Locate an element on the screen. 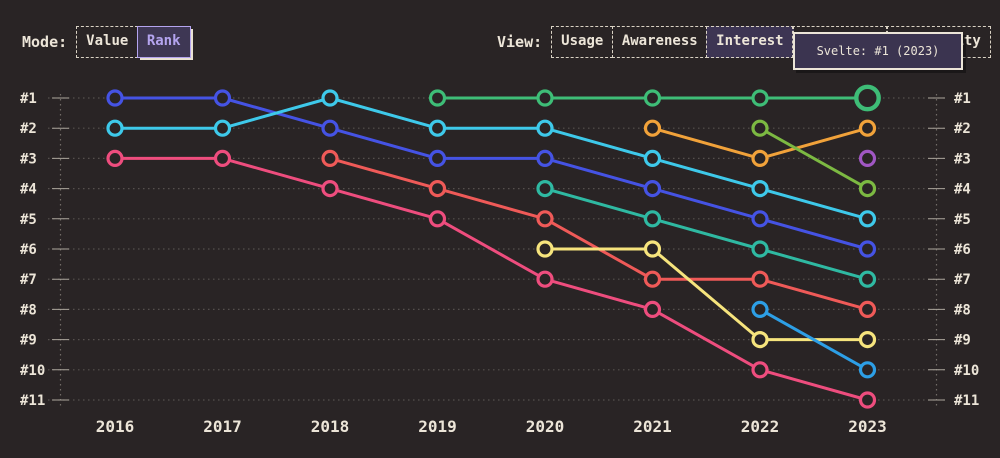 This screenshot has height=458, width=1000. data-point-highlighted is located at coordinates (867, 98).